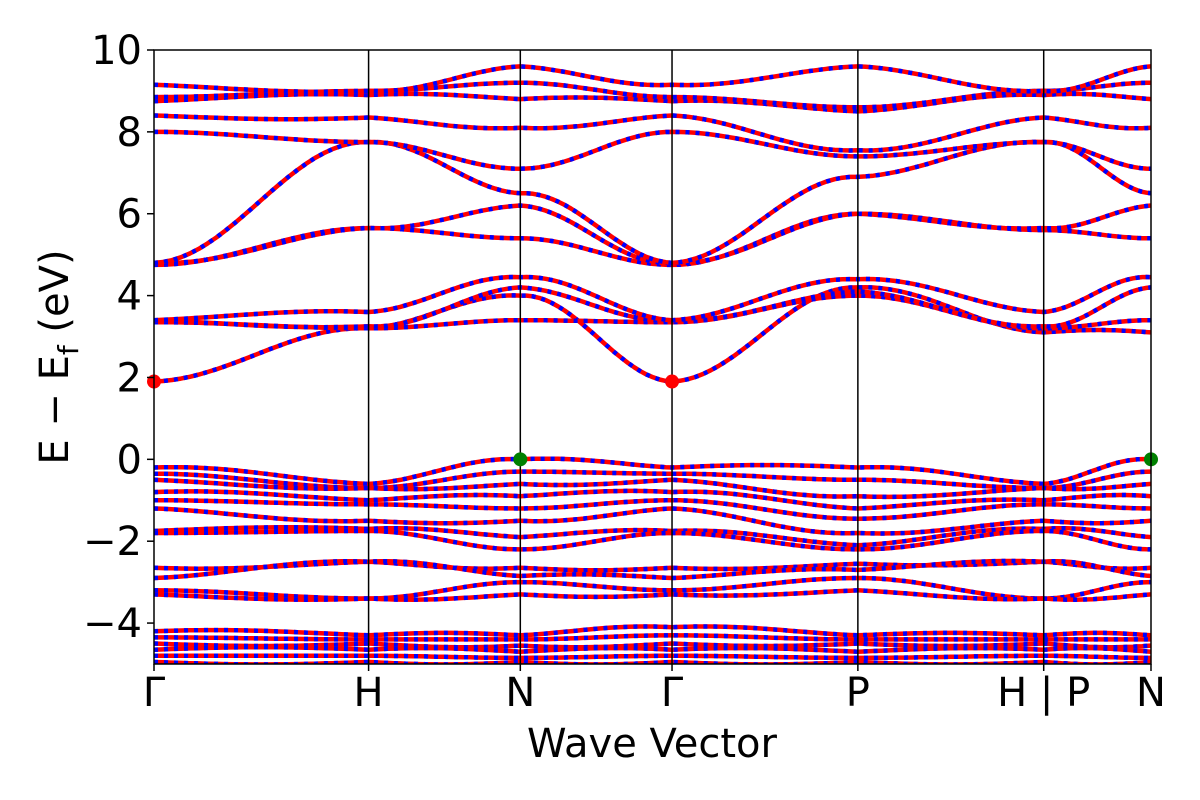 The image size is (1200, 800). Describe the element at coordinates (129, 460) in the screenshot. I see `y-tick-label: 0` at that location.